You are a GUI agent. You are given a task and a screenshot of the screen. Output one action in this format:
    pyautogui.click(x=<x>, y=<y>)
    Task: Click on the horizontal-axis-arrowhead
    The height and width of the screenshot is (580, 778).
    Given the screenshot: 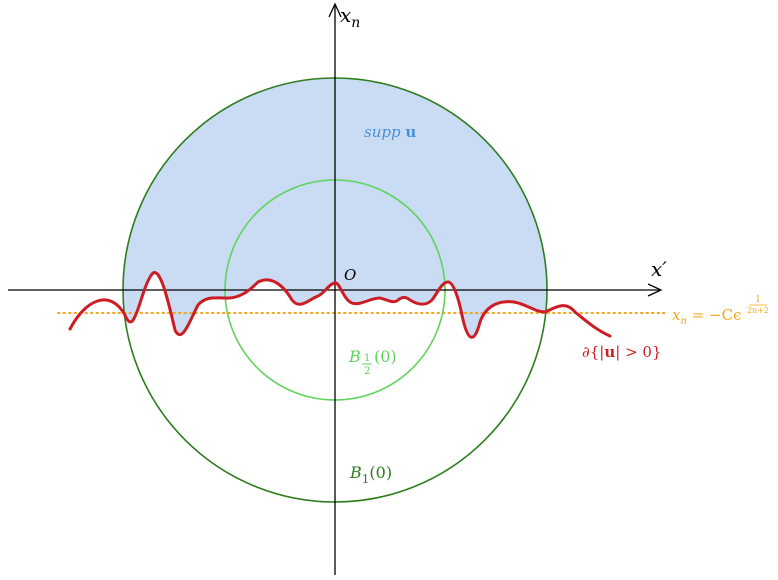 What is the action you would take?
    pyautogui.click(x=655, y=290)
    